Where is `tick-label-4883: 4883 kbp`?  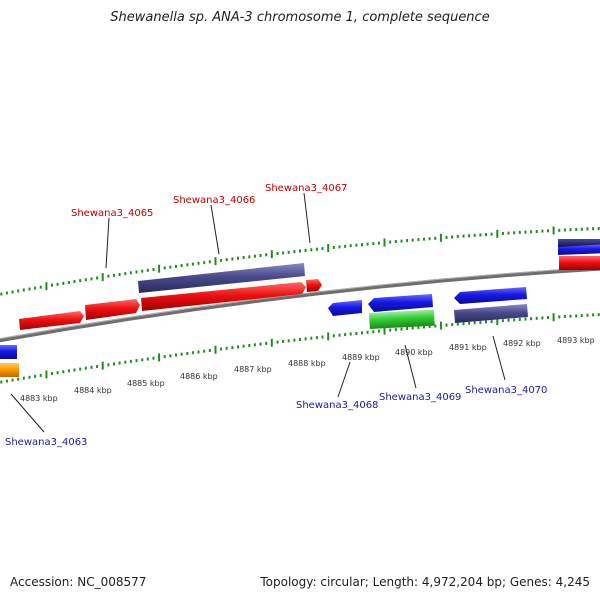
tick-label-4883: 4883 kbp is located at coordinates (39, 398).